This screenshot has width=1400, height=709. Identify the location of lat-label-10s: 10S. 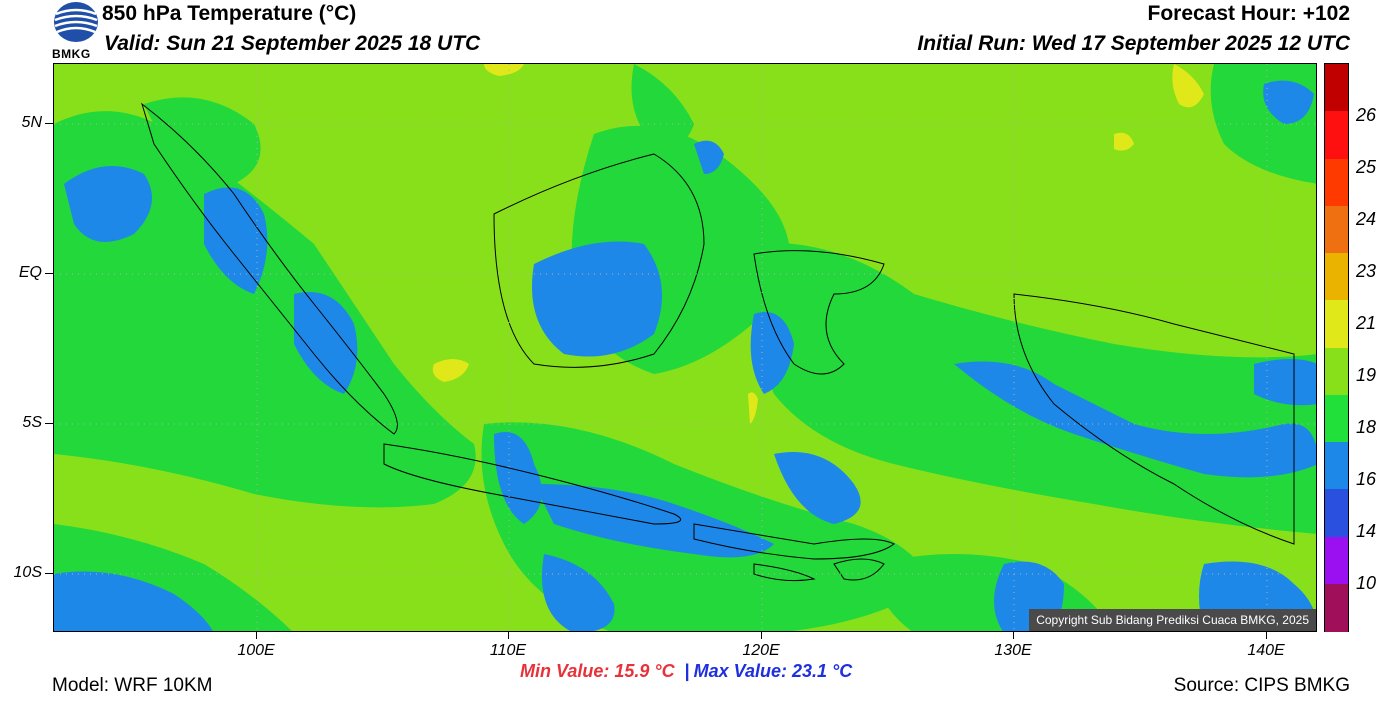
(27, 572).